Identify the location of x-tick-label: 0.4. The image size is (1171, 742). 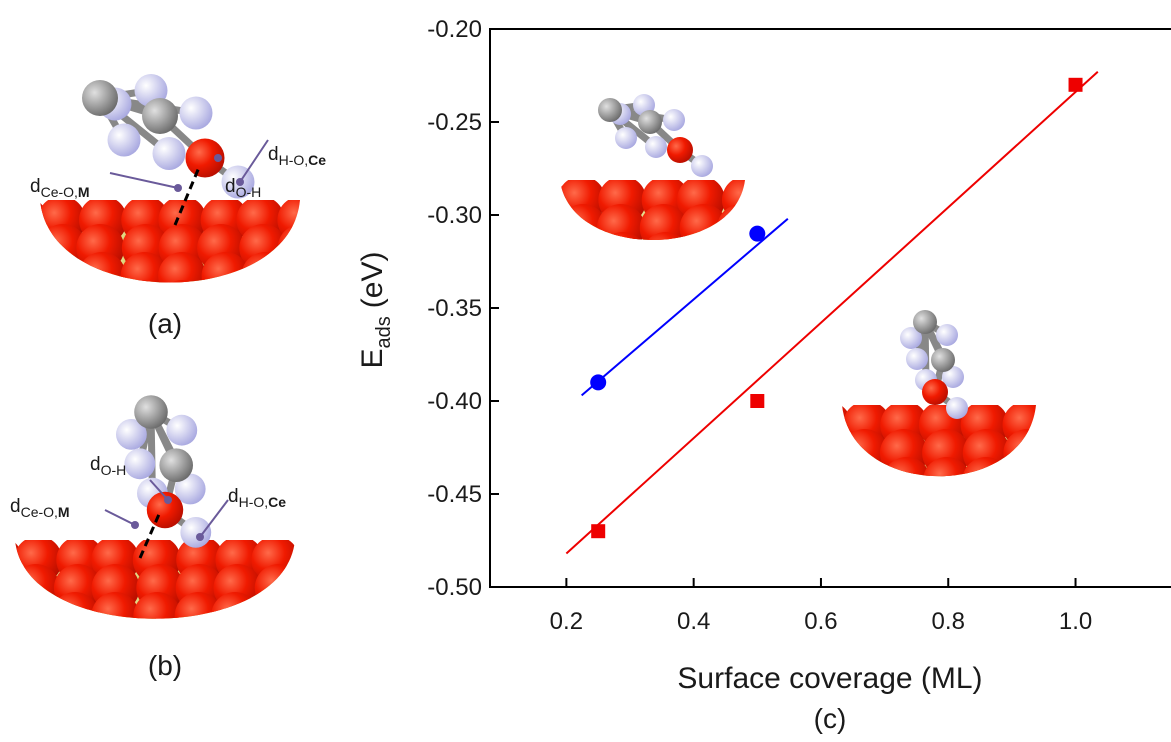
(693, 621).